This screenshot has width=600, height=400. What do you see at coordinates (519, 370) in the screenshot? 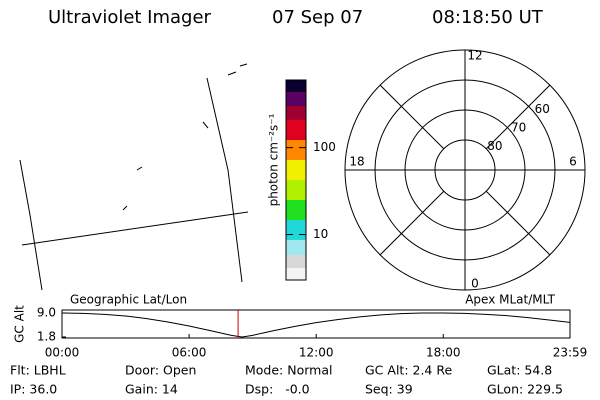
I see `info-field: GLat: 54.8` at bounding box center [519, 370].